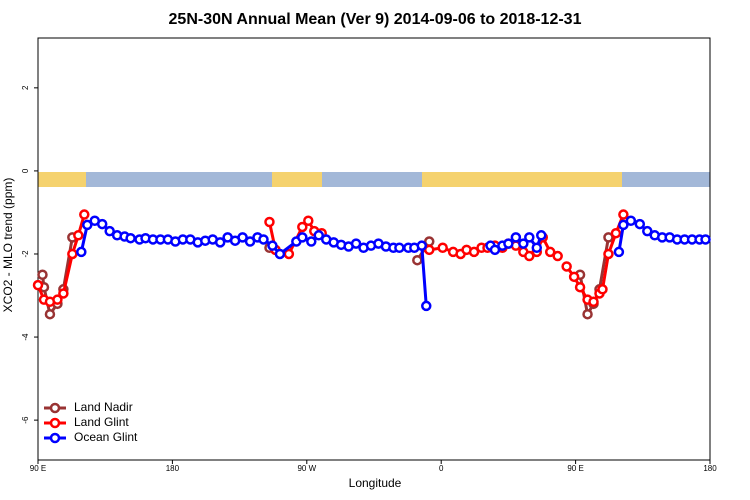 The height and width of the screenshot is (500, 750). Describe the element at coordinates (101, 422) in the screenshot. I see `legend-label: Land Glint` at that location.